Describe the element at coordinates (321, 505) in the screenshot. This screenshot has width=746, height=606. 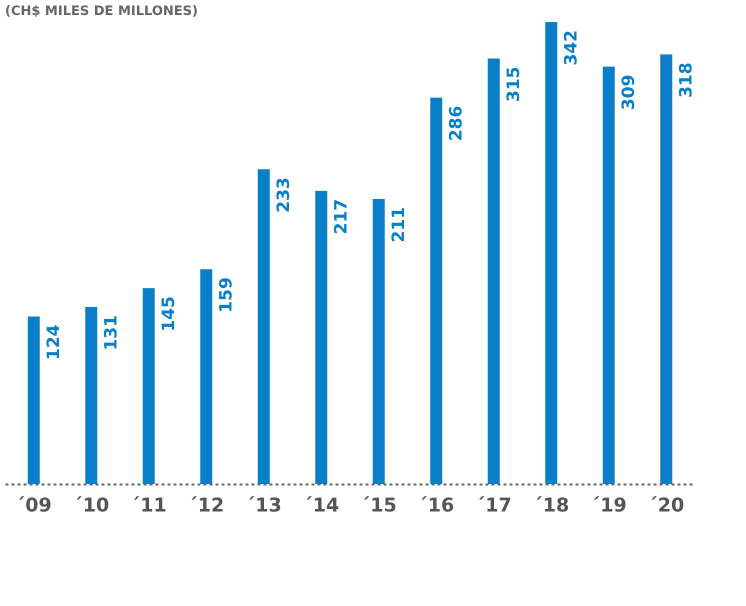
I see `x-tick-label: ´14` at that location.